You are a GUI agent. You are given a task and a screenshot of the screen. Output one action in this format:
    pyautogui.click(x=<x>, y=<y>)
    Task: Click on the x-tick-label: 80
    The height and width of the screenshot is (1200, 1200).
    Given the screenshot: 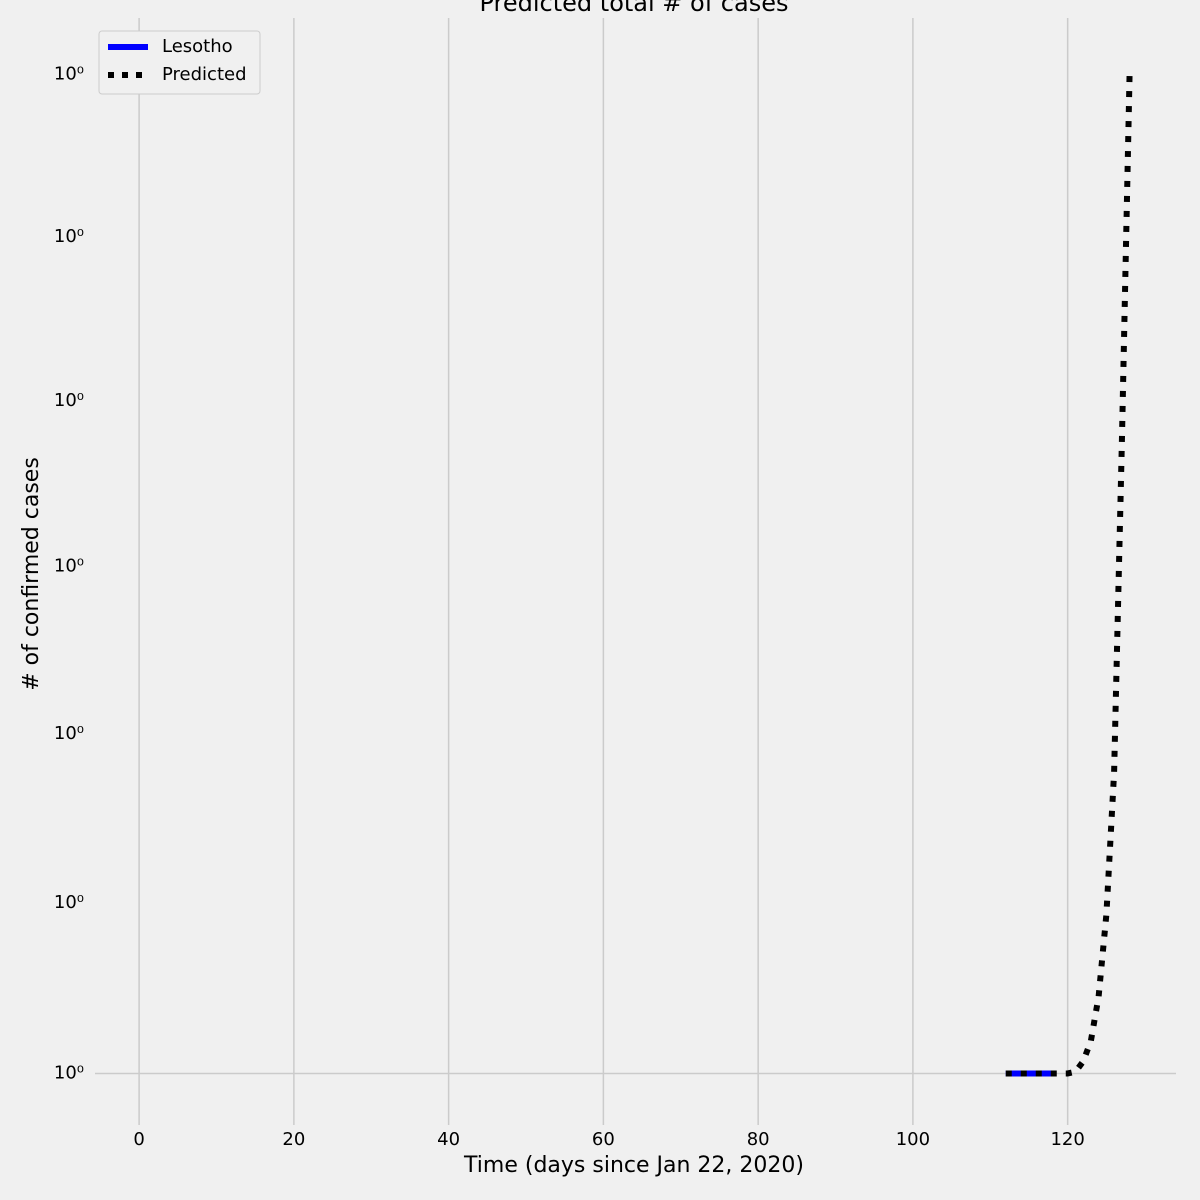 What is the action you would take?
    pyautogui.click(x=758, y=1139)
    